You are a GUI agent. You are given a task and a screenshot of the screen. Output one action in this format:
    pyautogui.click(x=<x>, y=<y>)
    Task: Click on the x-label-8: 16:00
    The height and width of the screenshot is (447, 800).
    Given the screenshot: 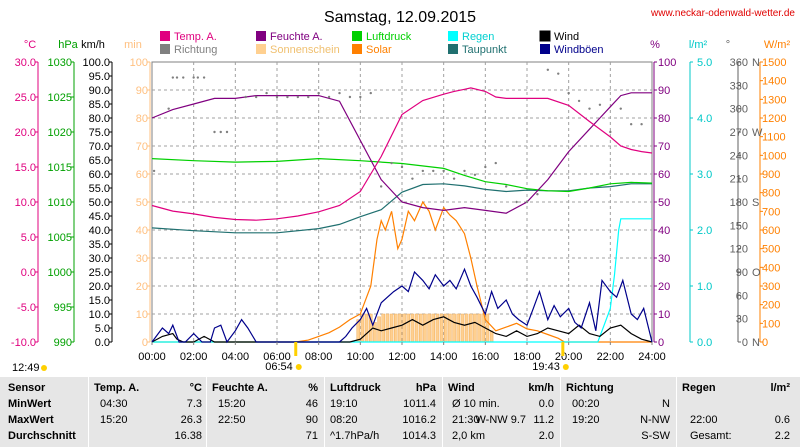 What is the action you would take?
    pyautogui.click(x=486, y=357)
    